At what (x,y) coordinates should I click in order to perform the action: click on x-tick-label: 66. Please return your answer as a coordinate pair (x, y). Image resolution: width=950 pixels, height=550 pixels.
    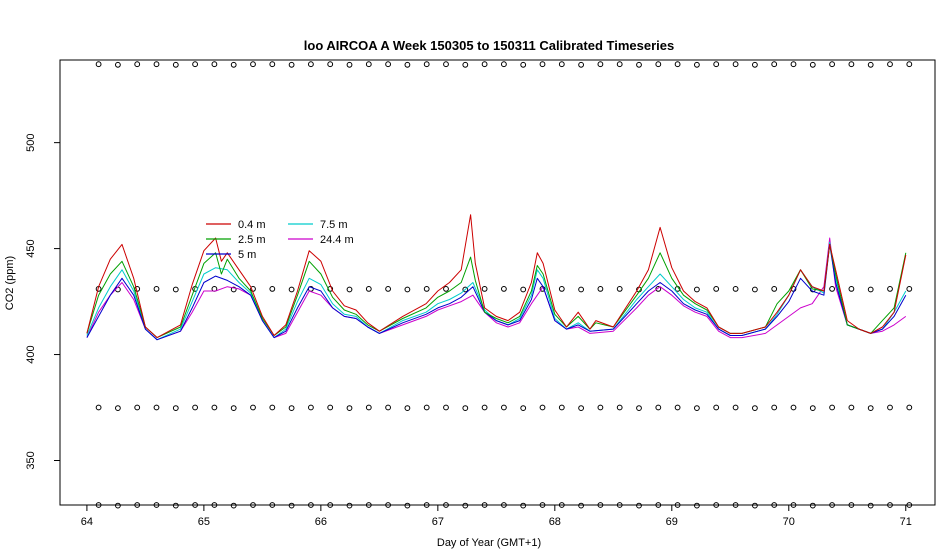
    Looking at the image, I should click on (321, 522).